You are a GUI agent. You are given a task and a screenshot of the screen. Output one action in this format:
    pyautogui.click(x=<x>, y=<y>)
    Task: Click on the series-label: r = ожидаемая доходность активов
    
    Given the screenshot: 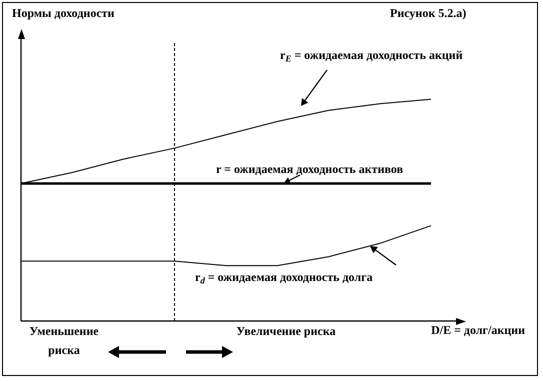 What is the action you would take?
    pyautogui.click(x=310, y=169)
    